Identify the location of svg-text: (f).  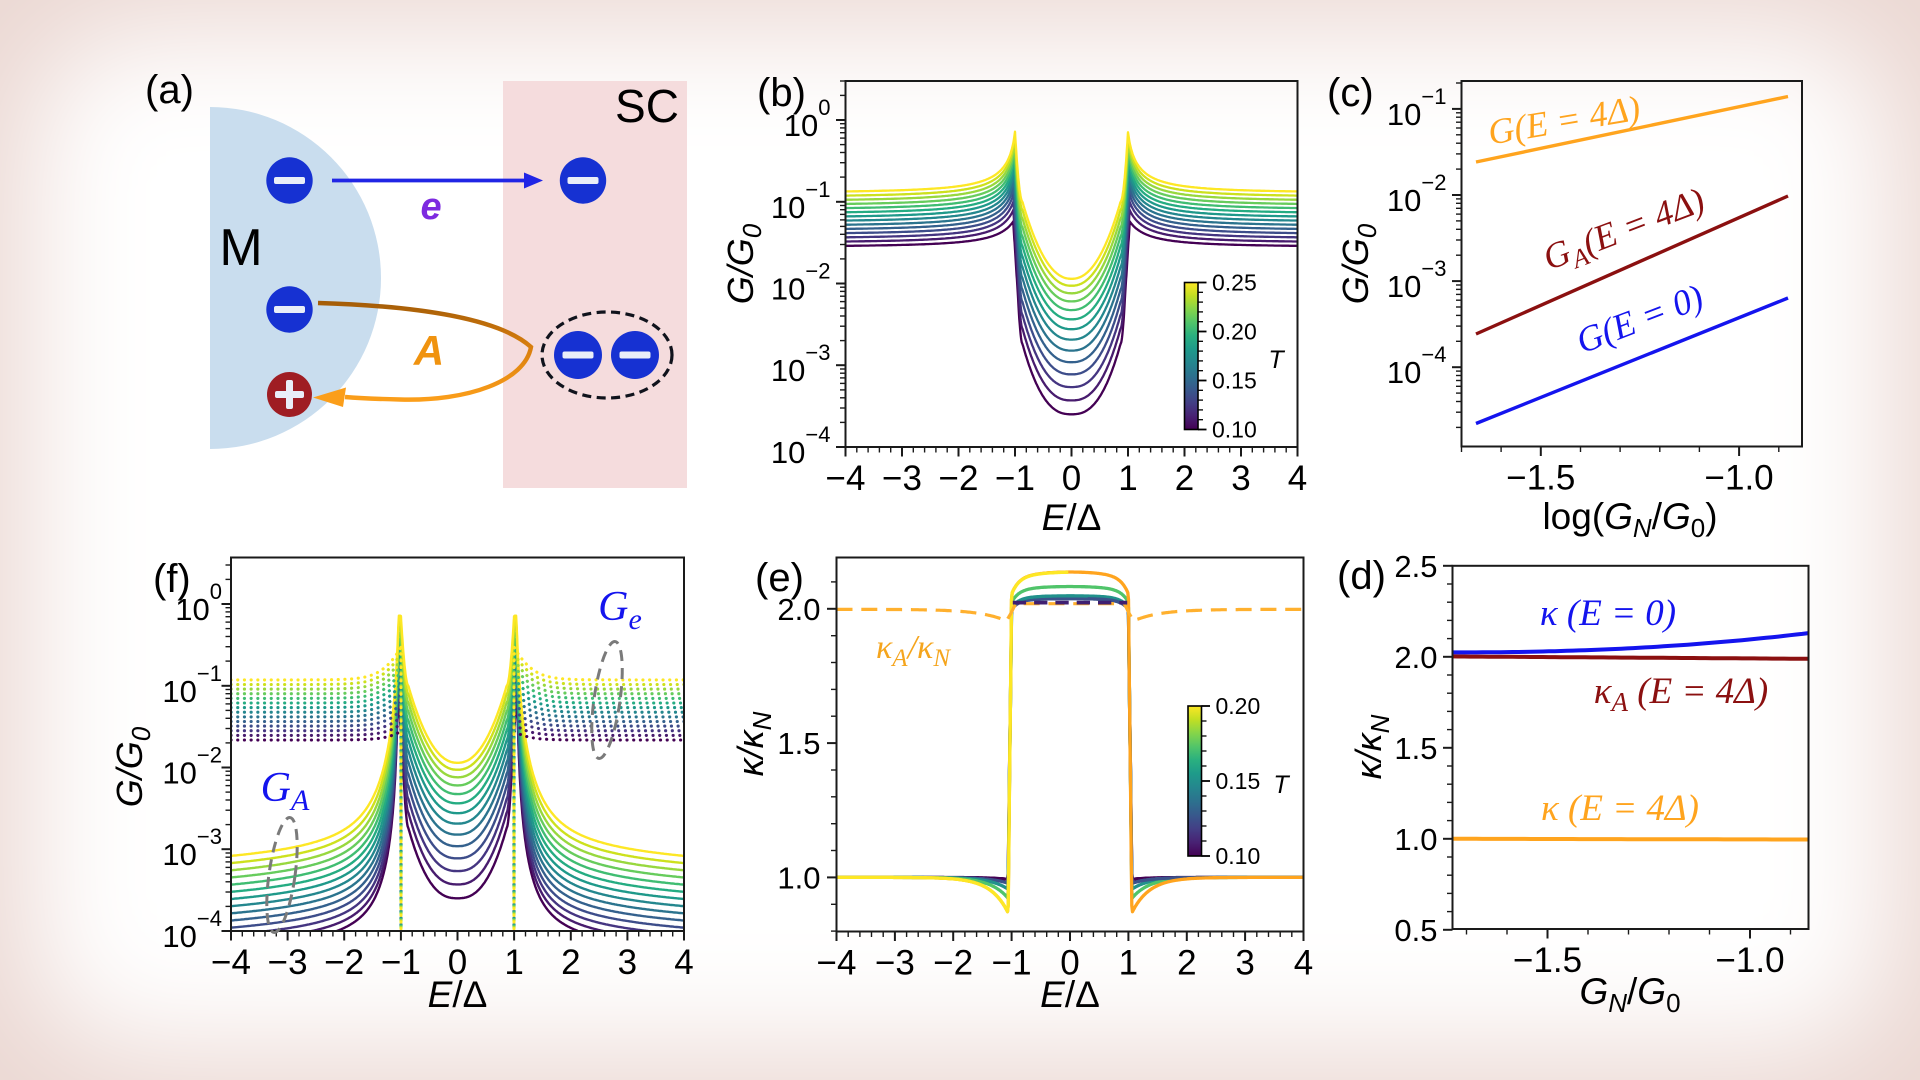
(172, 579).